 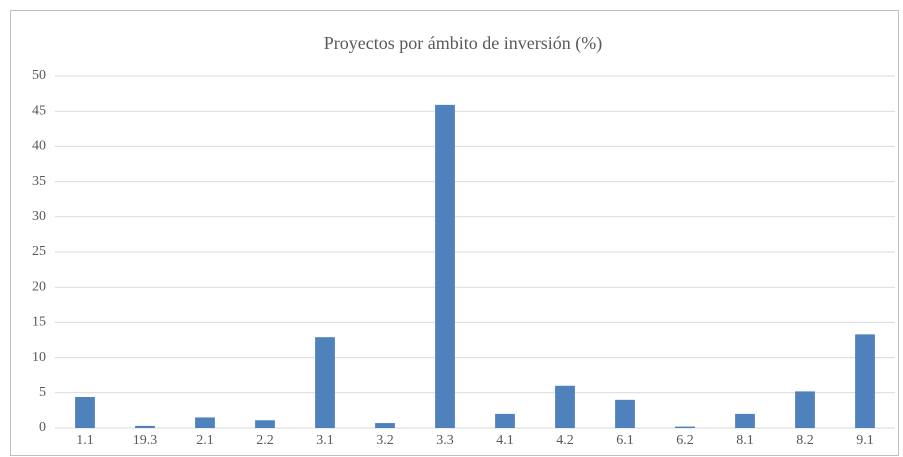 What do you see at coordinates (145, 440) in the screenshot?
I see `x-tick-label: 19.3` at bounding box center [145, 440].